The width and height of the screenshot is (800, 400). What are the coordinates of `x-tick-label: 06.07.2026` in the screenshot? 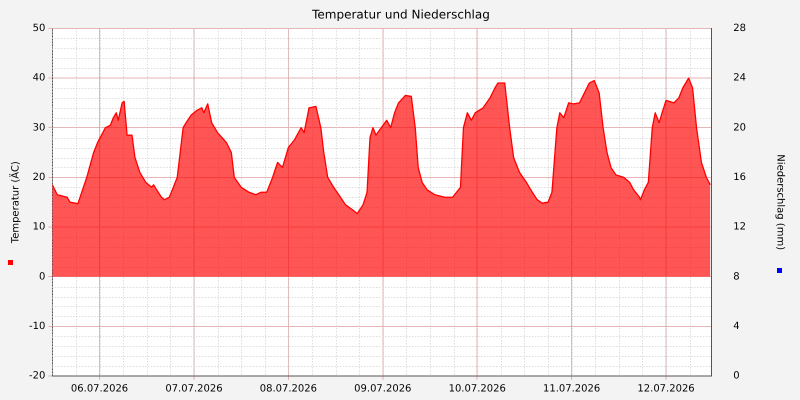 It's located at (99, 389).